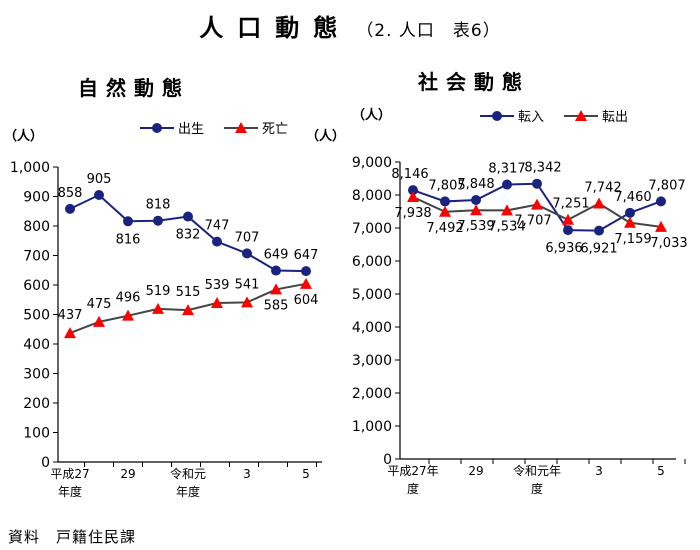 The height and width of the screenshot is (550, 700). Describe the element at coordinates (372, 262) in the screenshot. I see `y-tick-label: 6,000` at that location.